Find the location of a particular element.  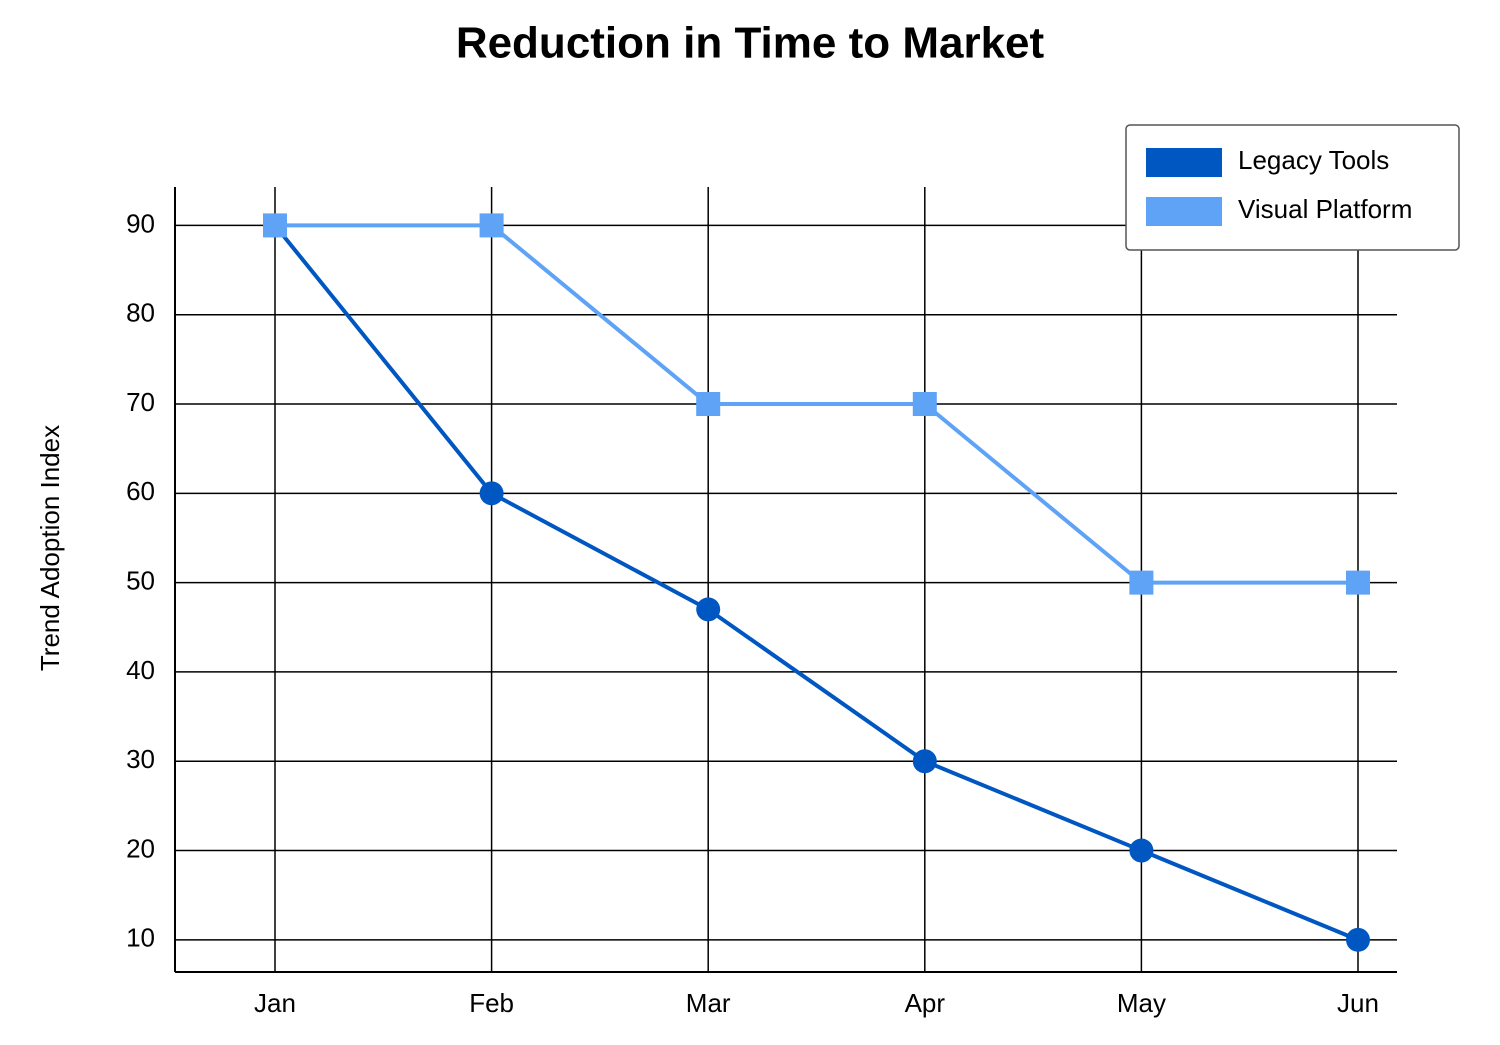

chart-title: Reduction in Time to Market is located at coordinates (750, 43).